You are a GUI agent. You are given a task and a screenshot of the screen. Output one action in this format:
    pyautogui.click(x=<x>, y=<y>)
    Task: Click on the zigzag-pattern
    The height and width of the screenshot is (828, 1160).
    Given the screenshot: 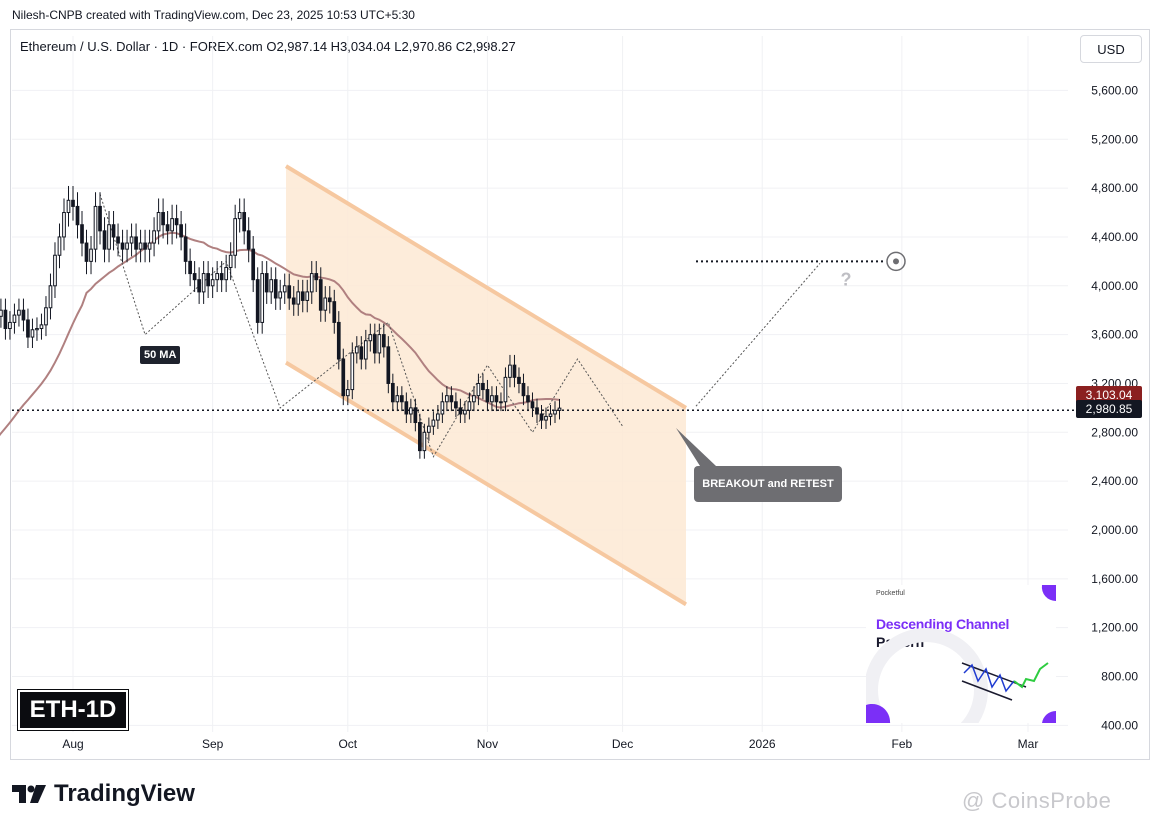 What is the action you would take?
    pyautogui.click(x=361, y=326)
    